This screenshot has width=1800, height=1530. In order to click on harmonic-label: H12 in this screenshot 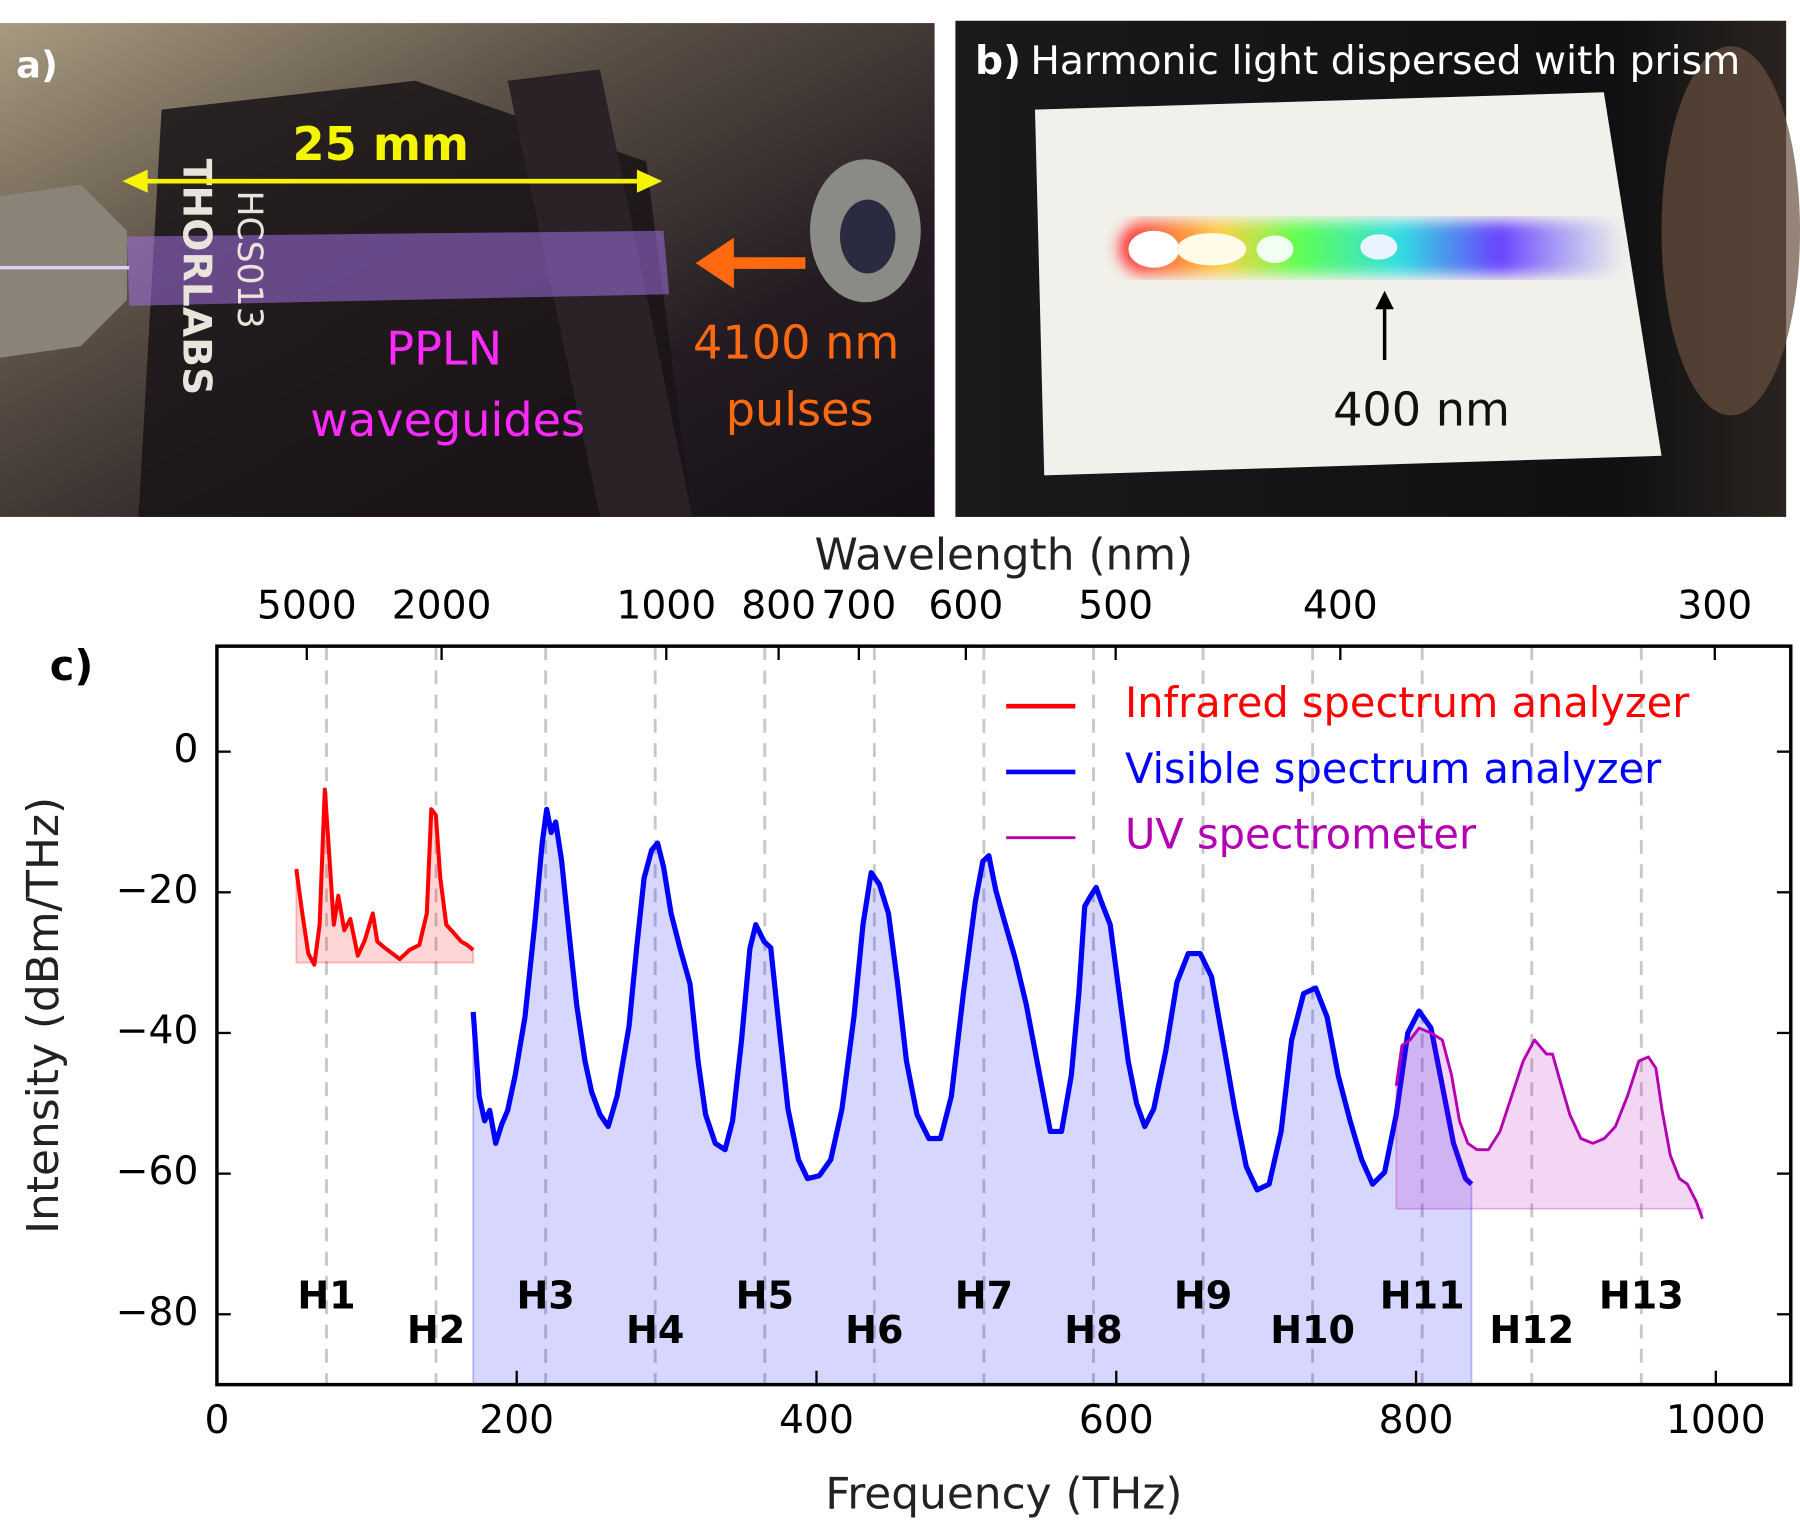, I will do `click(1531, 1330)`.